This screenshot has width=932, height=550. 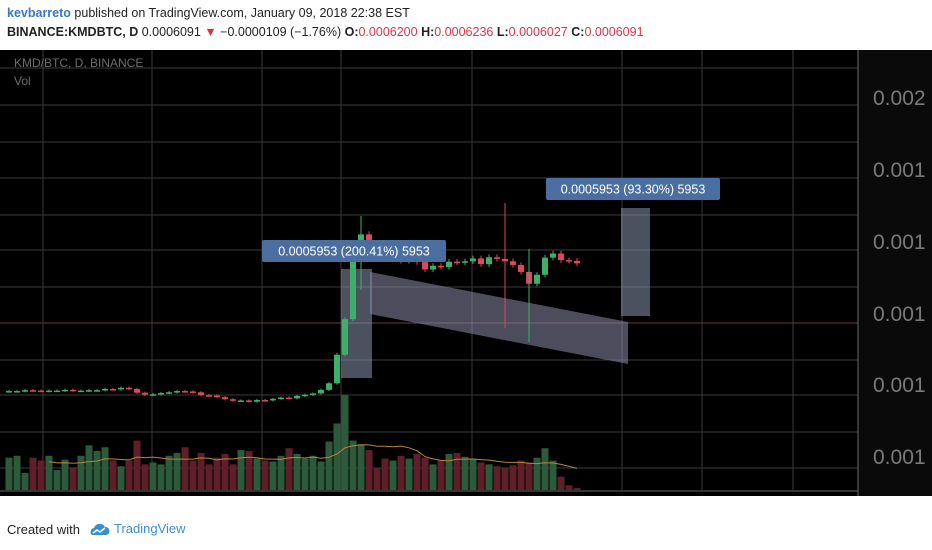 I want to click on down-arrow-icon: ▼, so click(x=210, y=32).